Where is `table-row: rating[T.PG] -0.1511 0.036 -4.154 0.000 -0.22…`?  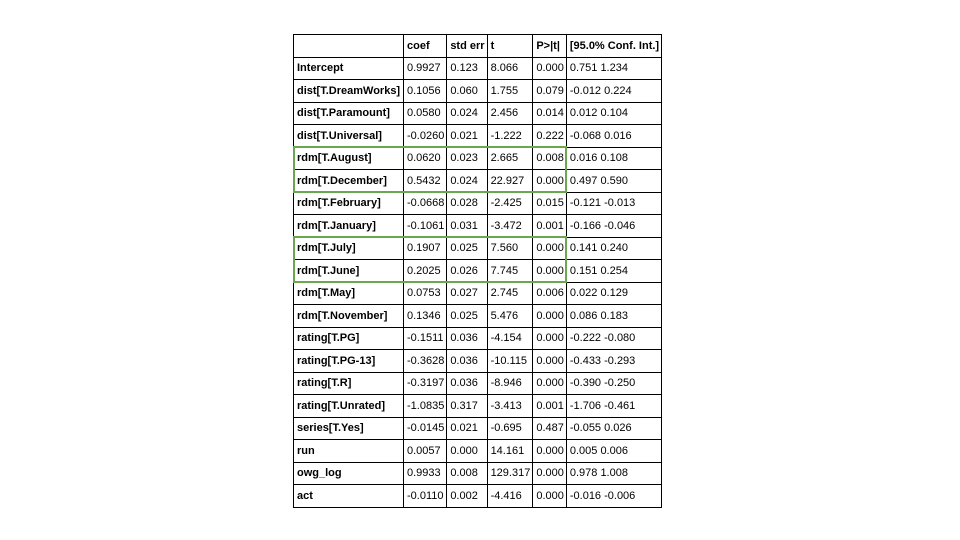 table-row: rating[T.PG] -0.1511 0.036 -4.154 0.000 -0.22… is located at coordinates (478, 338).